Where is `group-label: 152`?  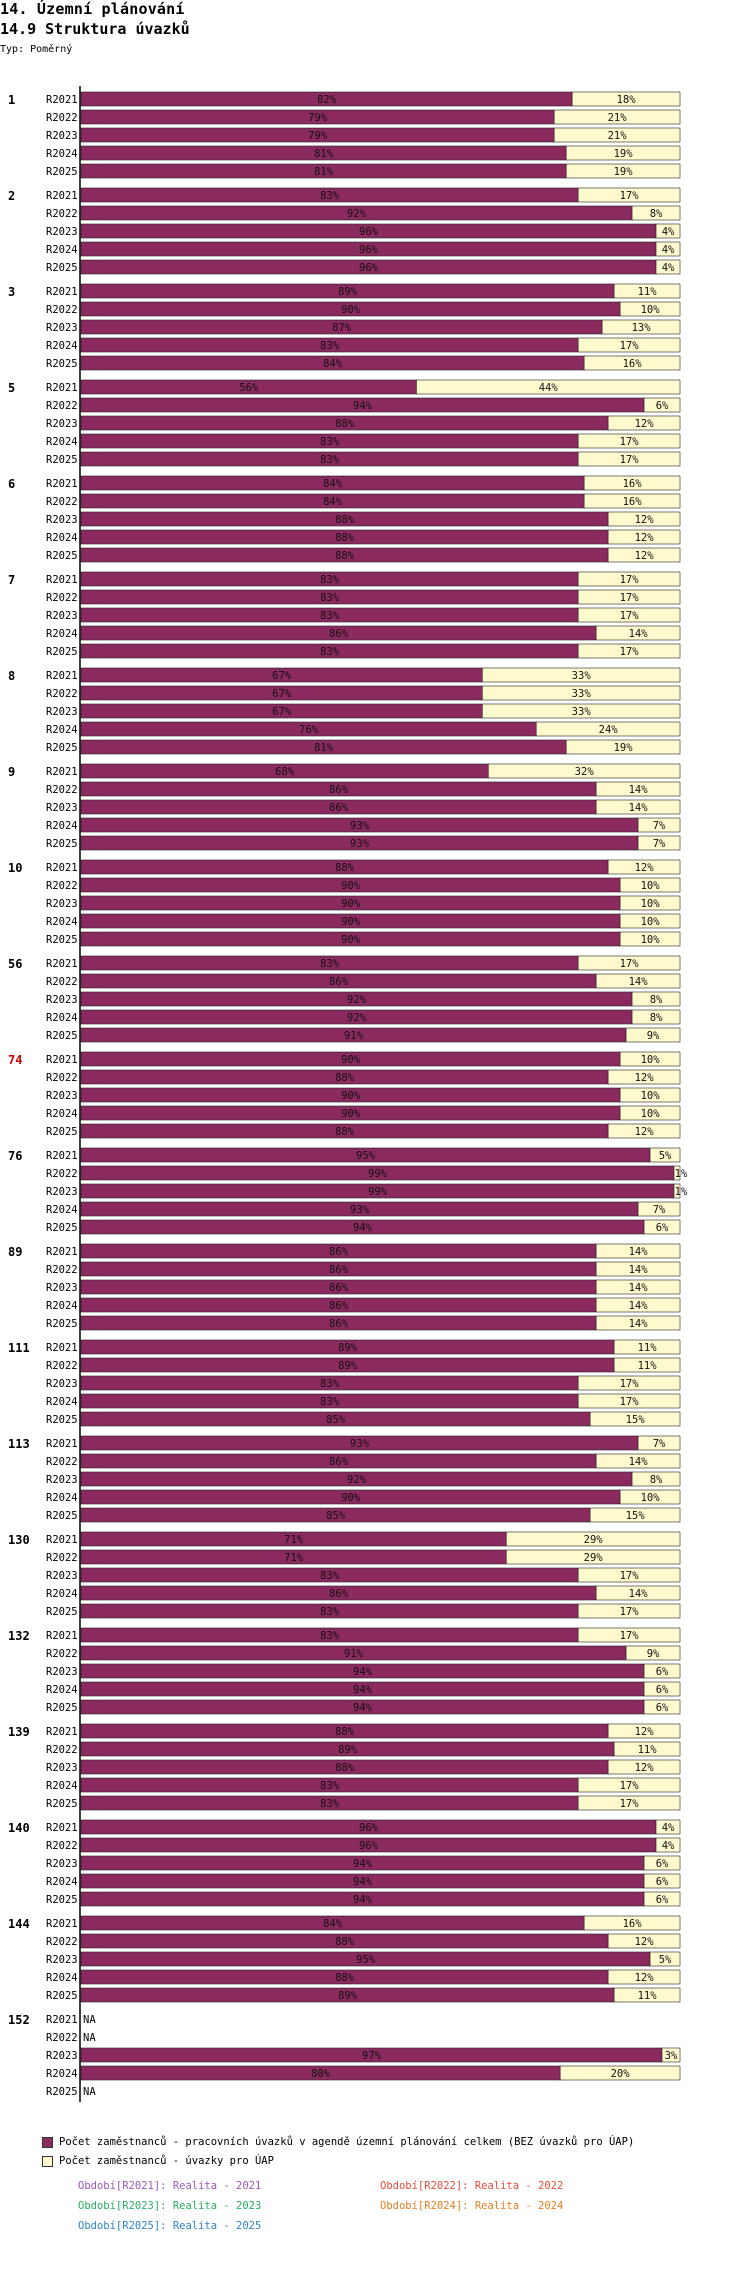 group-label: 152 is located at coordinates (19, 2020).